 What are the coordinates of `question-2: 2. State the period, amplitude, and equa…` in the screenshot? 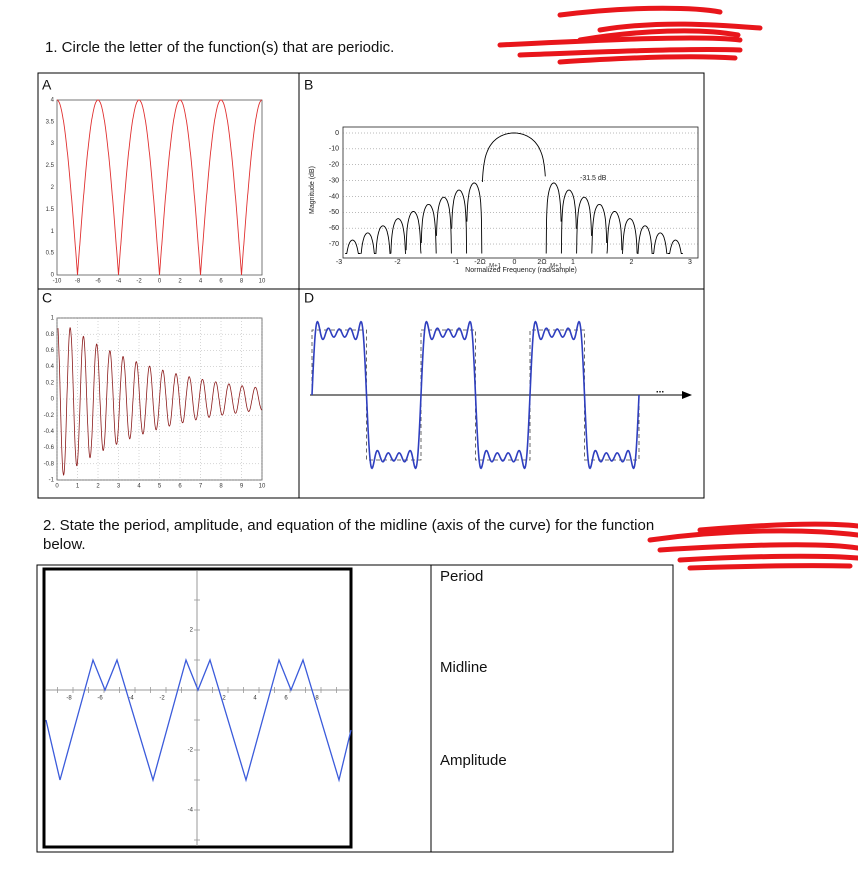 It's located at (348, 525).